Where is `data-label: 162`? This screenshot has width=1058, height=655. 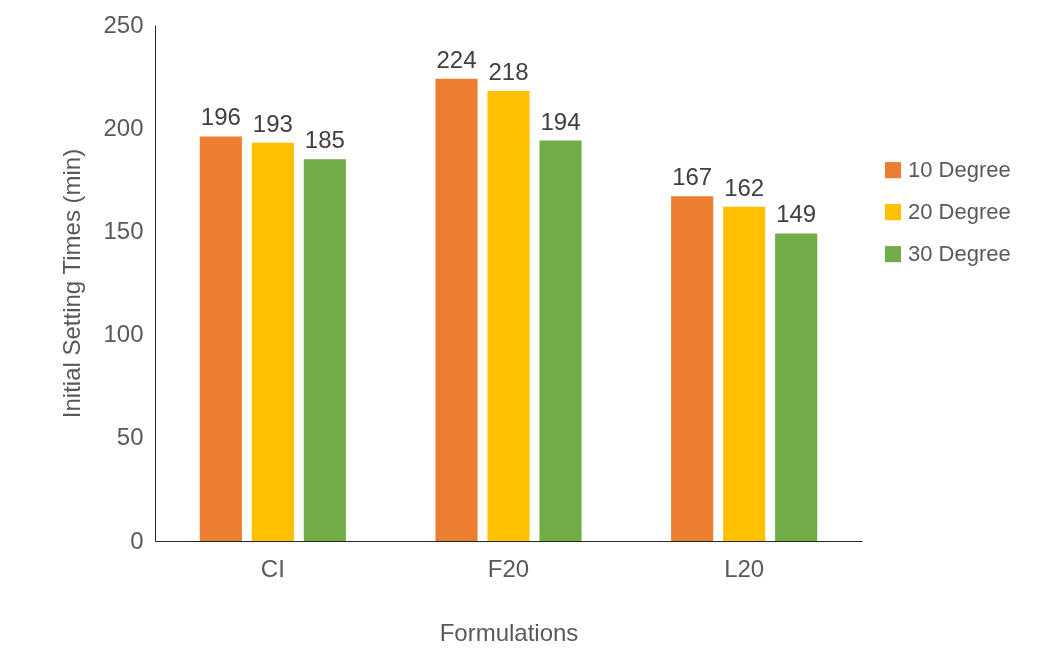 data-label: 162 is located at coordinates (744, 187).